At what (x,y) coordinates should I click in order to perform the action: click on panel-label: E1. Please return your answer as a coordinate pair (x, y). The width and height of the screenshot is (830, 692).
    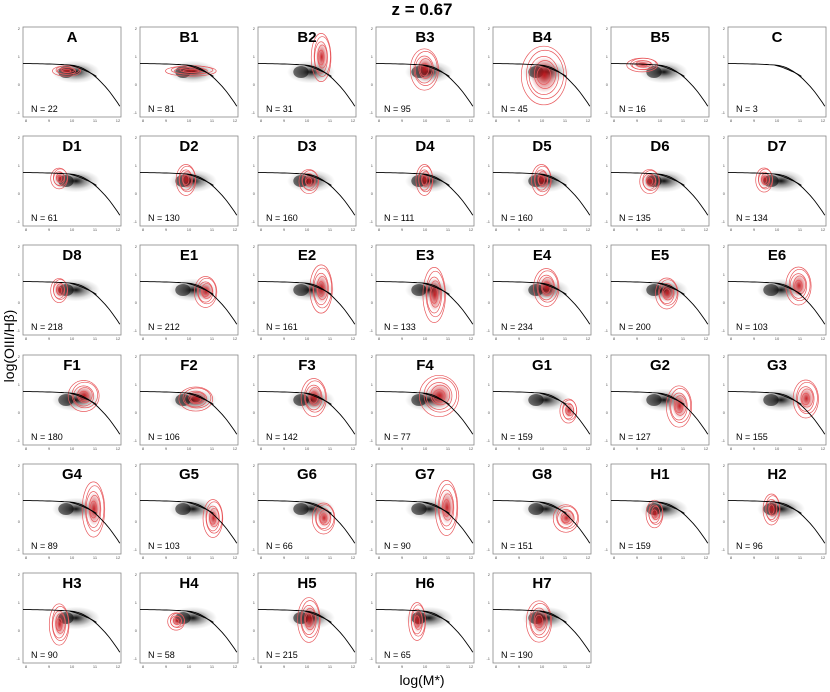
    Looking at the image, I should click on (189, 255).